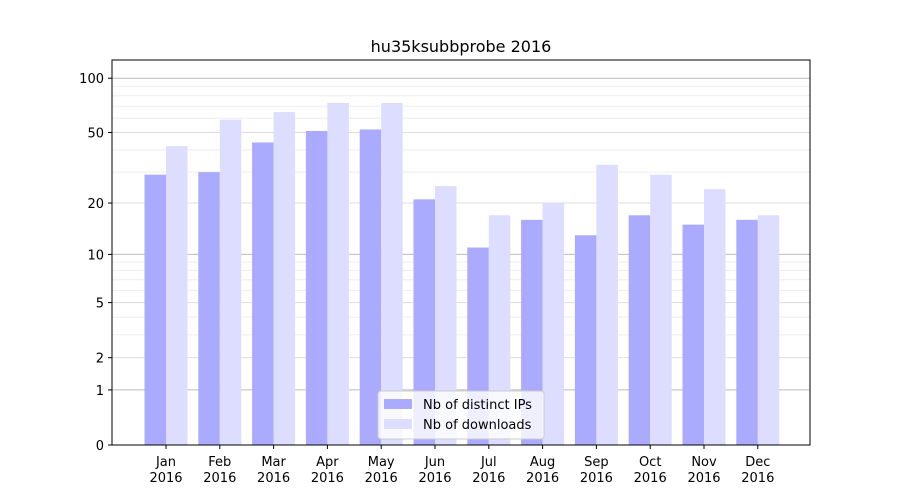 This screenshot has width=900, height=500. I want to click on chart-title: hu35ksubbprobe 2016, so click(461, 46).